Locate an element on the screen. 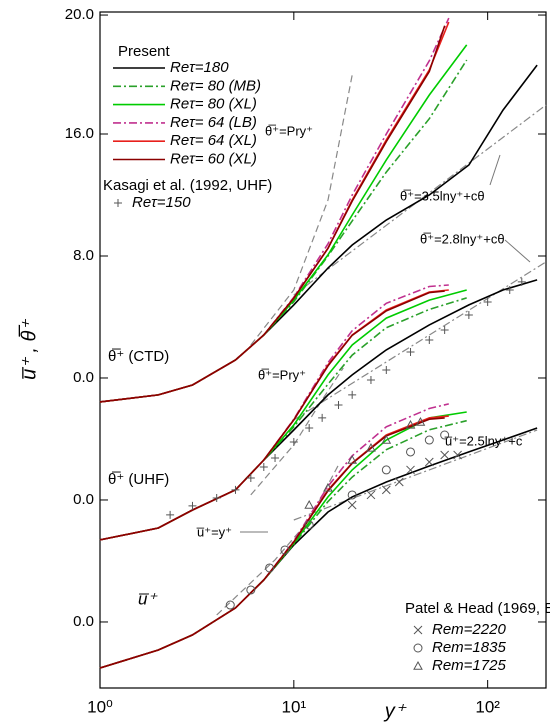  legend-label: Reτ= 64 (LB) is located at coordinates (213, 122).